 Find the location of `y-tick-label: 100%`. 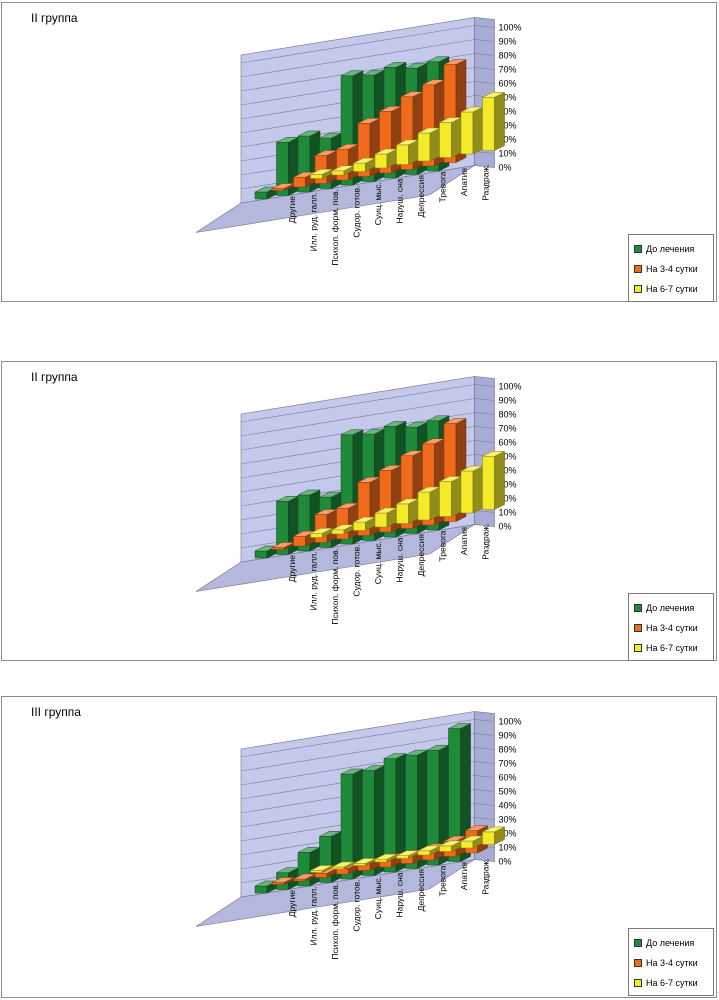

y-tick-label: 100% is located at coordinates (510, 387).